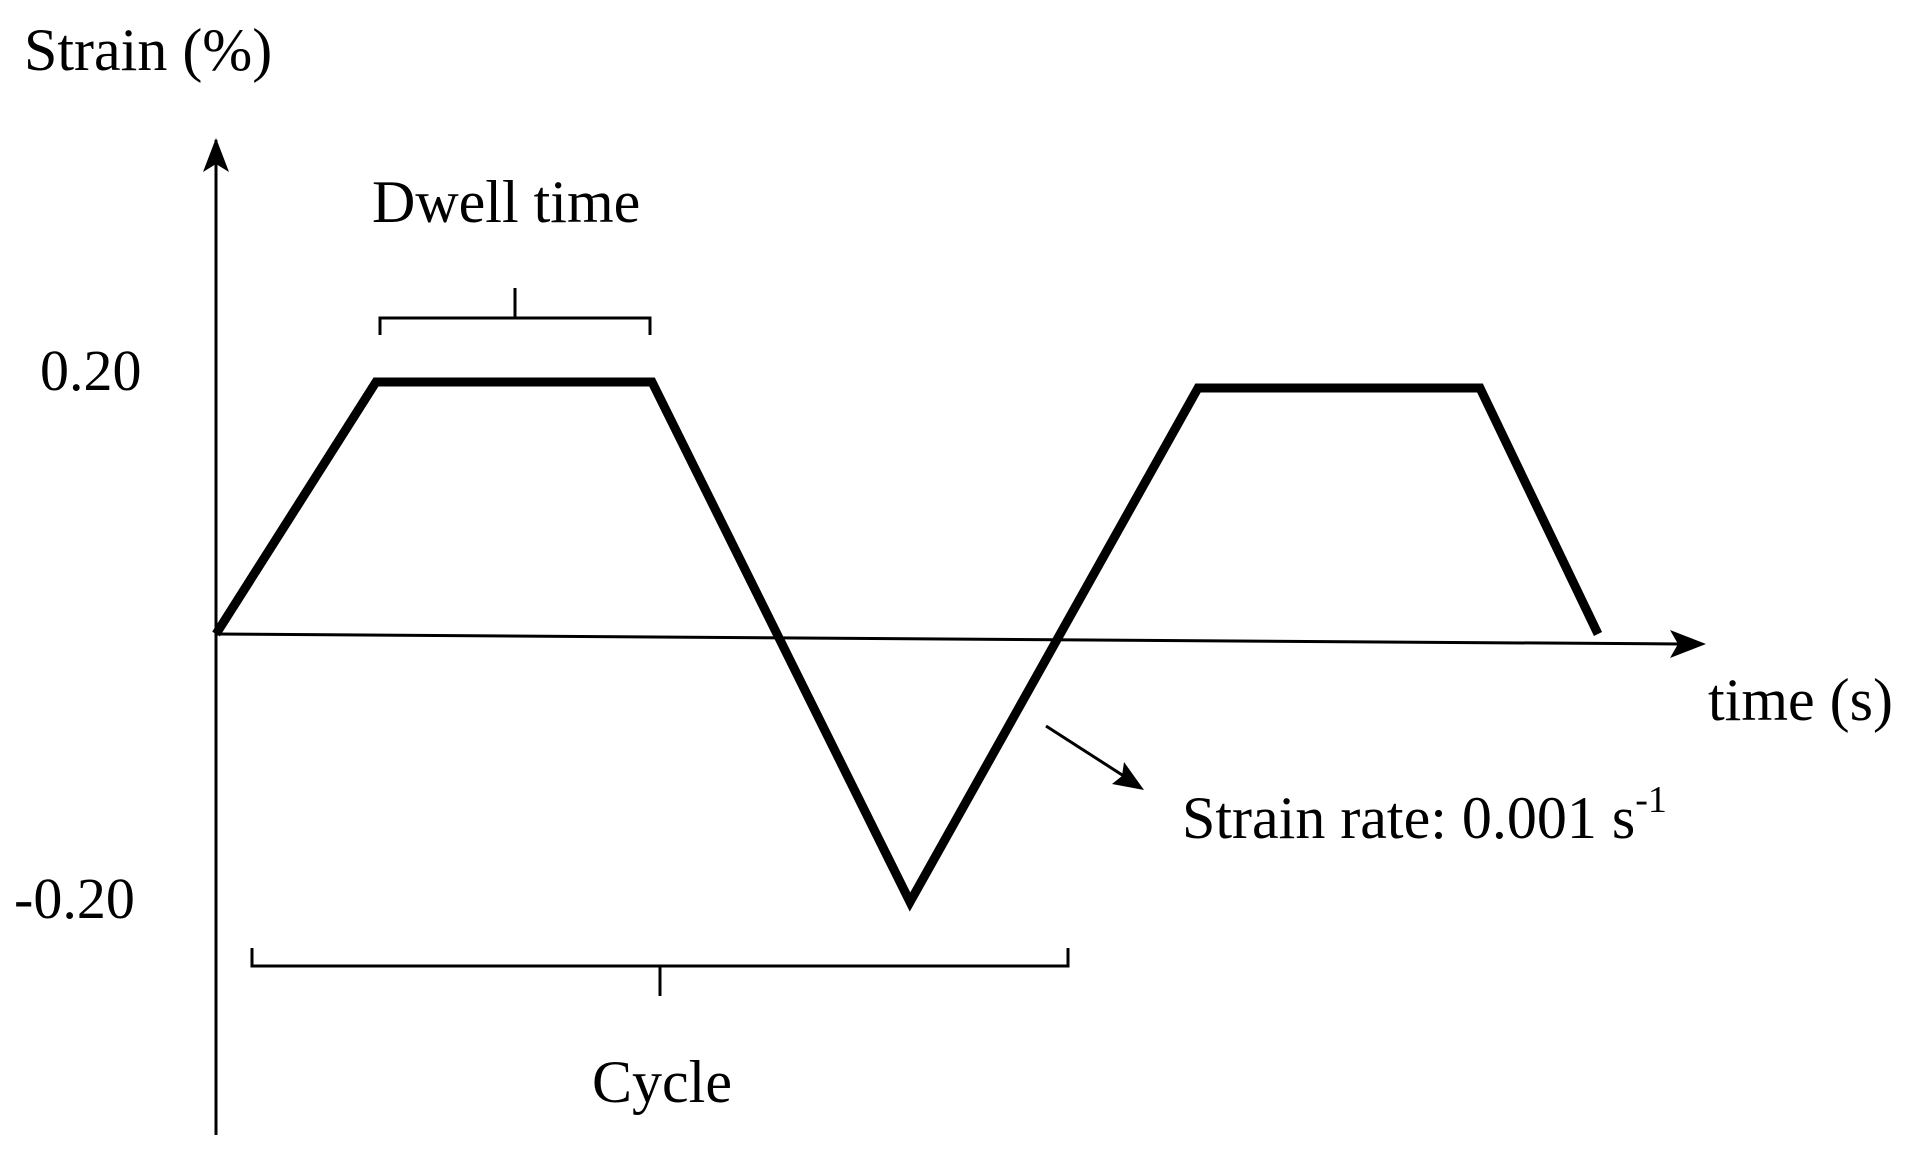  What do you see at coordinates (1408, 818) in the screenshot?
I see `strain-rate-text: Strain rate: 0.001 s` at bounding box center [1408, 818].